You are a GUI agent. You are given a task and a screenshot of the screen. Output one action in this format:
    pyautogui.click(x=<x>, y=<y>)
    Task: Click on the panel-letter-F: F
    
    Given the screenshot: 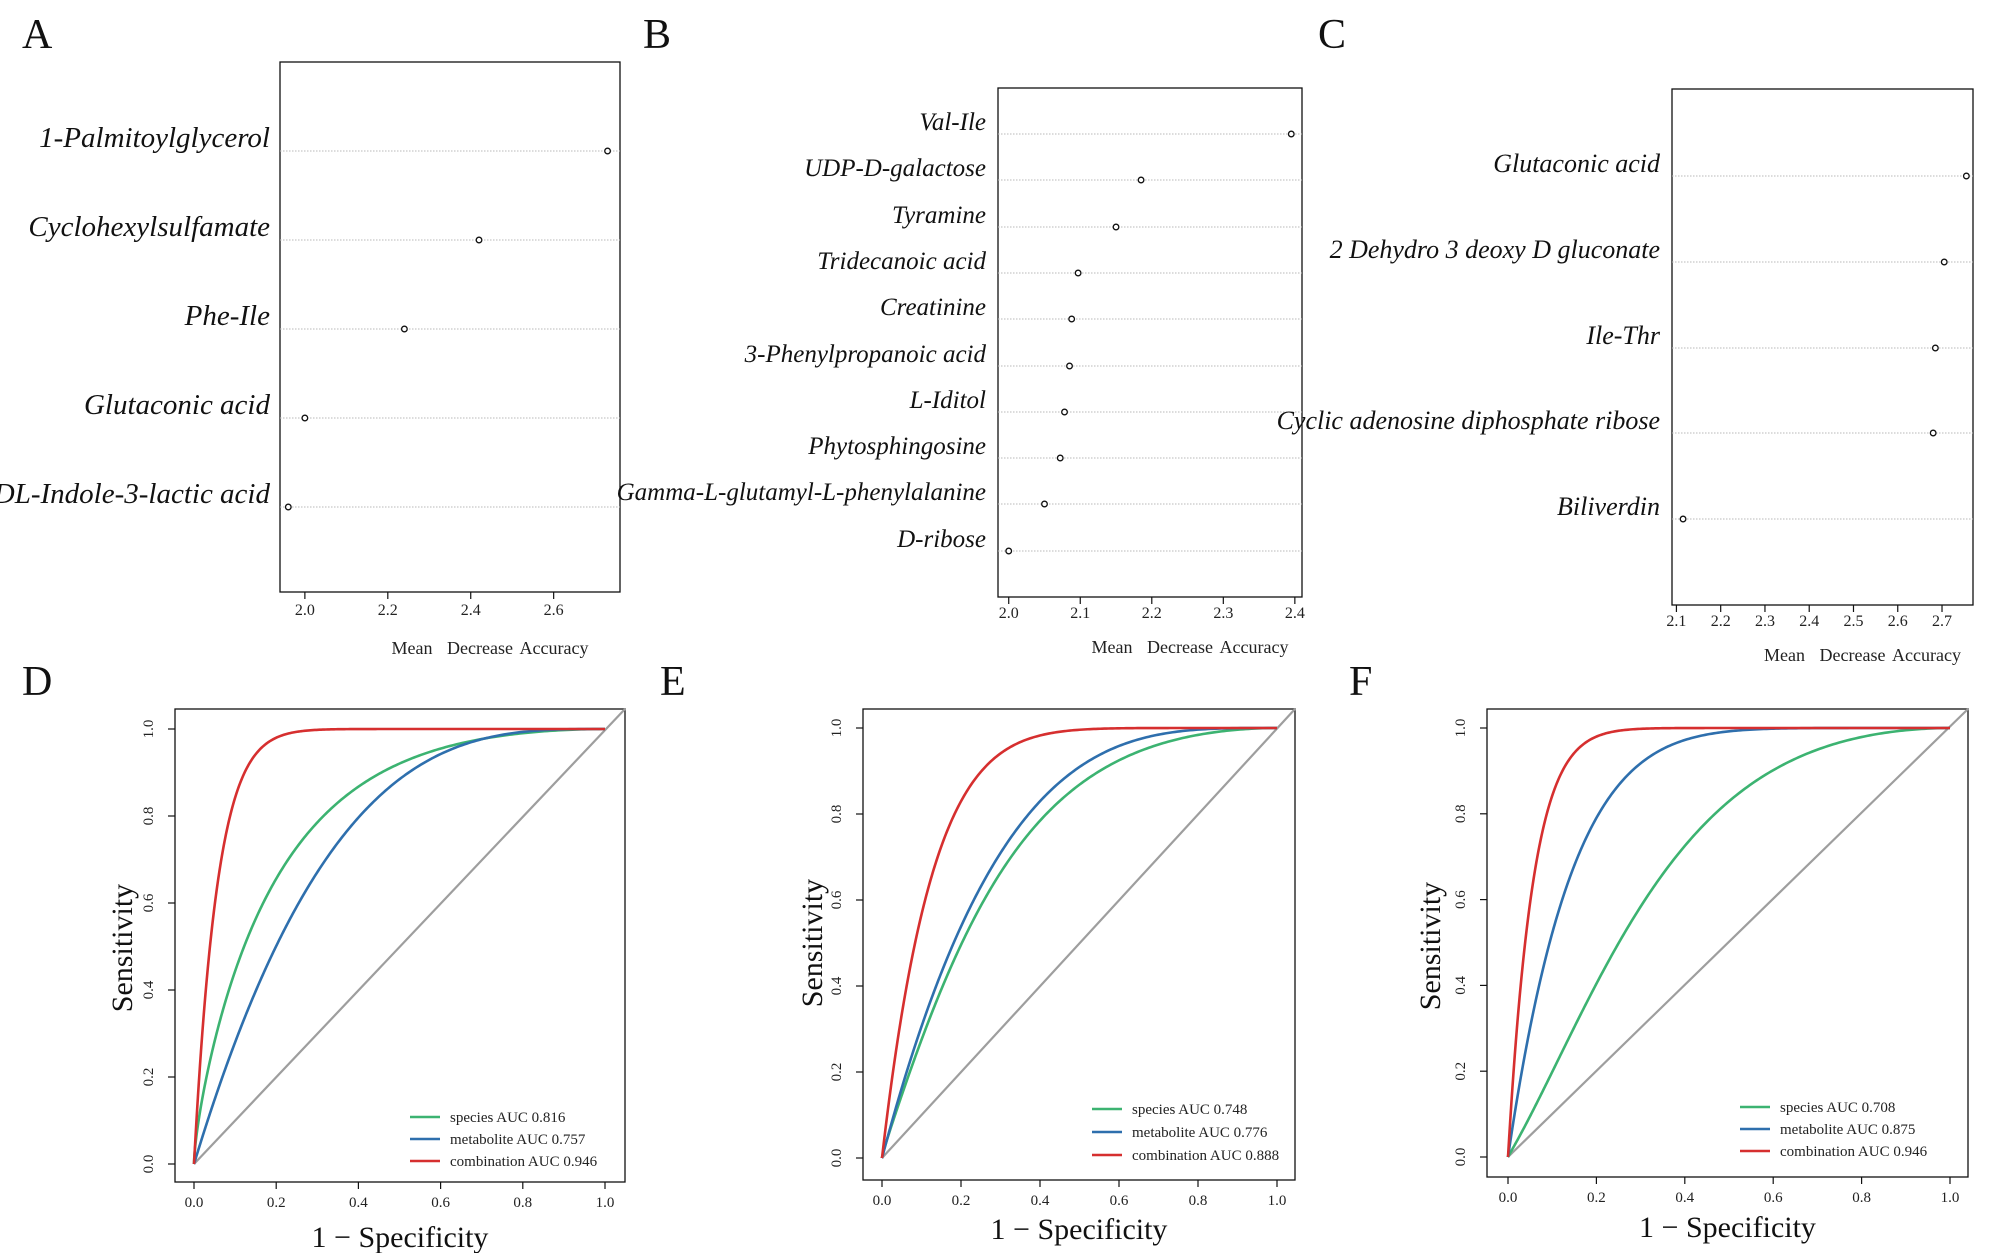 What is the action you would take?
    pyautogui.click(x=1360, y=682)
    